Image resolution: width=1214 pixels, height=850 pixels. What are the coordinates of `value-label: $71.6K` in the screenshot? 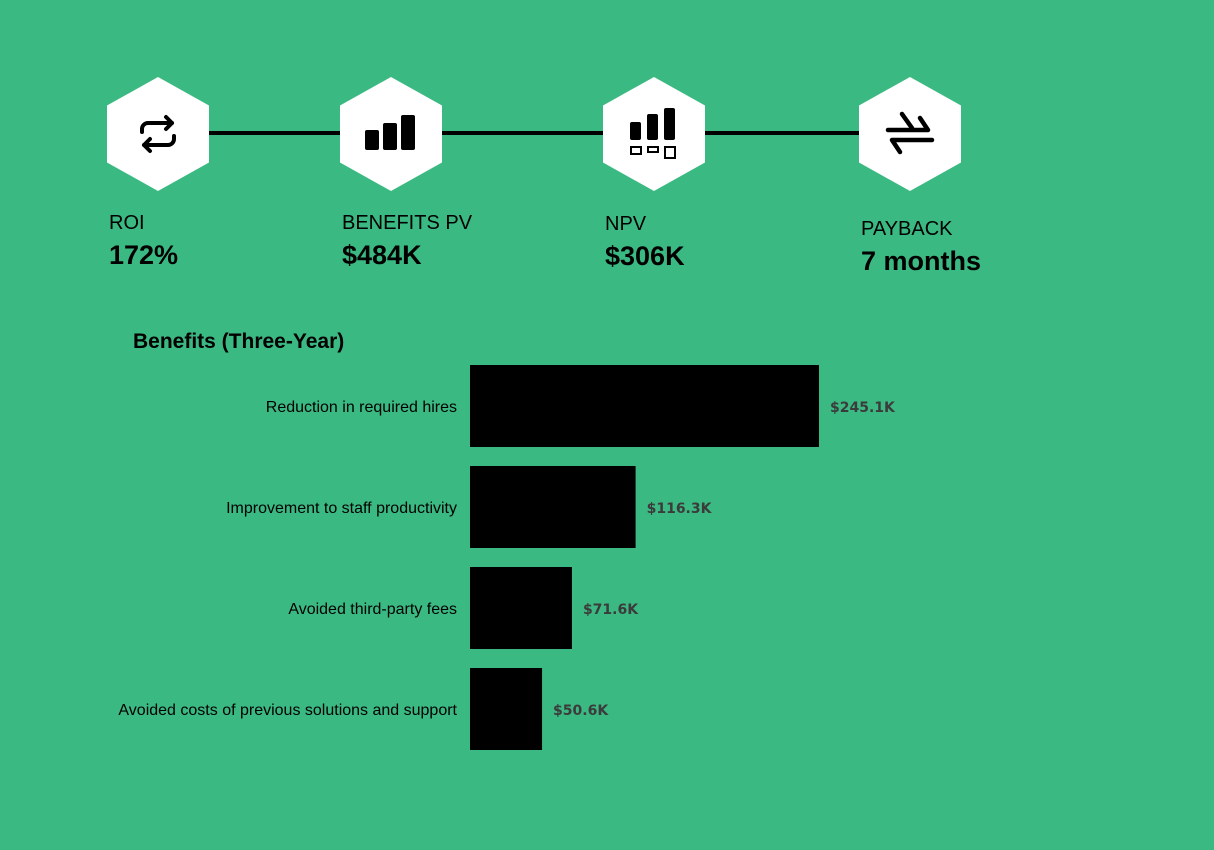 It's located at (611, 610).